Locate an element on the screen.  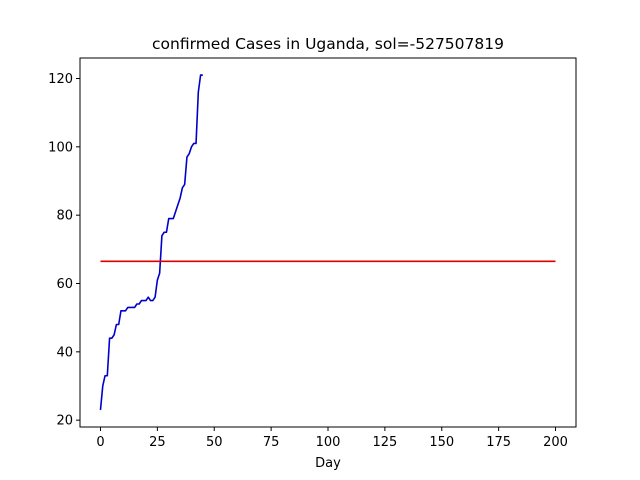
x-tick-label: 50 is located at coordinates (214, 442).